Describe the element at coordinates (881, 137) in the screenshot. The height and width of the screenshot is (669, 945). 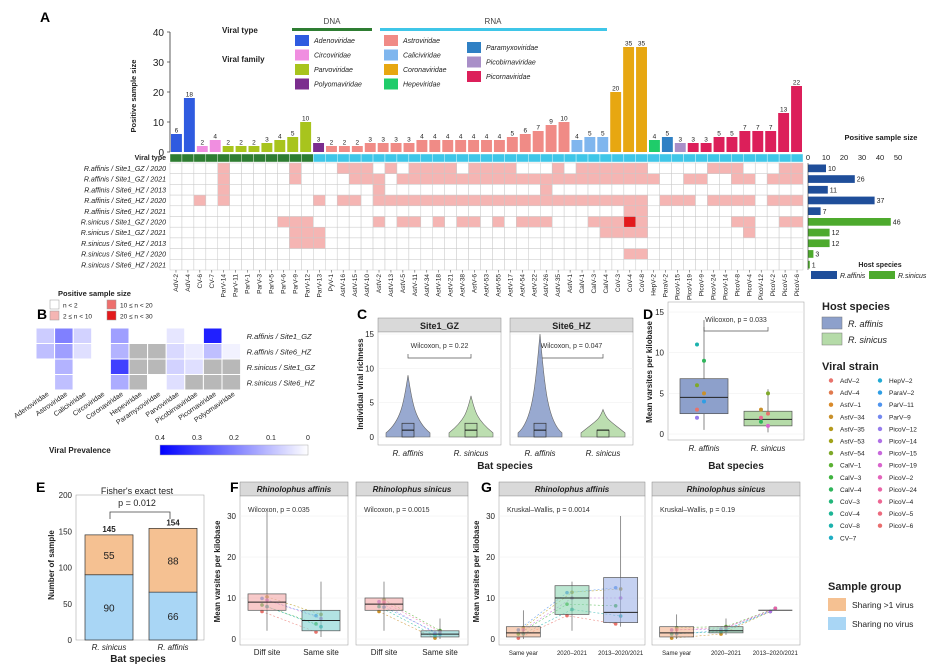
I see `title: Positive sample size` at that location.